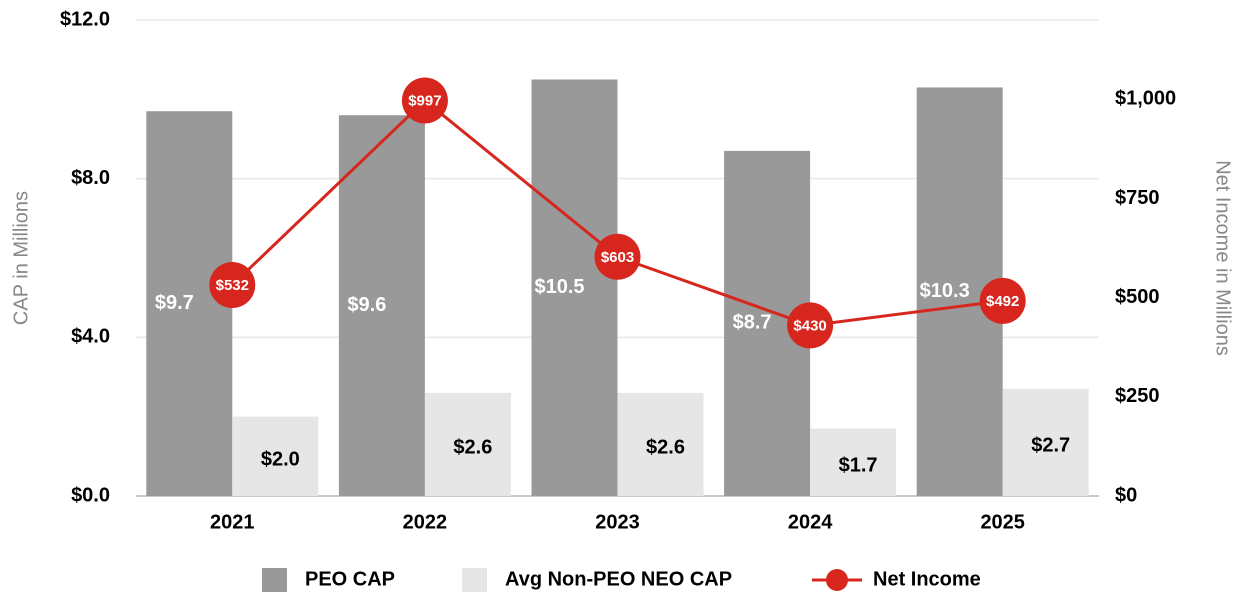  What do you see at coordinates (858, 466) in the screenshot?
I see `data-label: $1.7` at bounding box center [858, 466].